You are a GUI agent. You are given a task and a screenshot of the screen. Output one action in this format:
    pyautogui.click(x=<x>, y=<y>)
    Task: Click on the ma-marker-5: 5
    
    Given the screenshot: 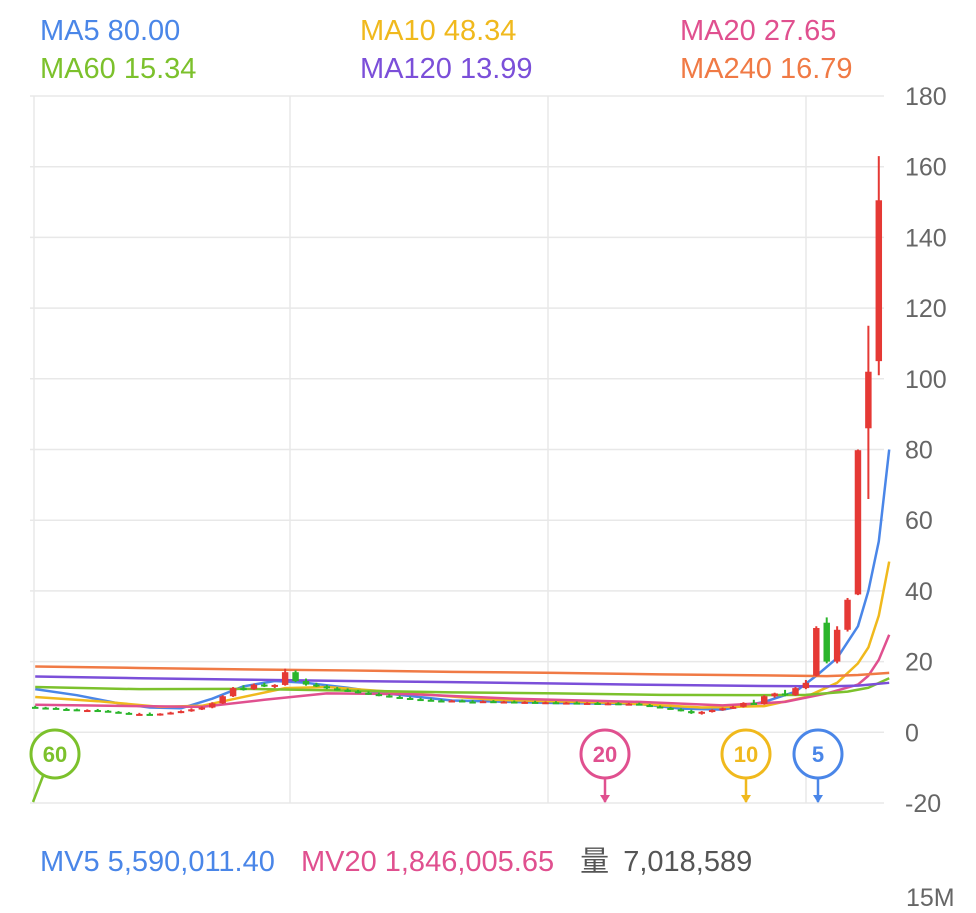 What is the action you would take?
    pyautogui.click(x=818, y=765)
    